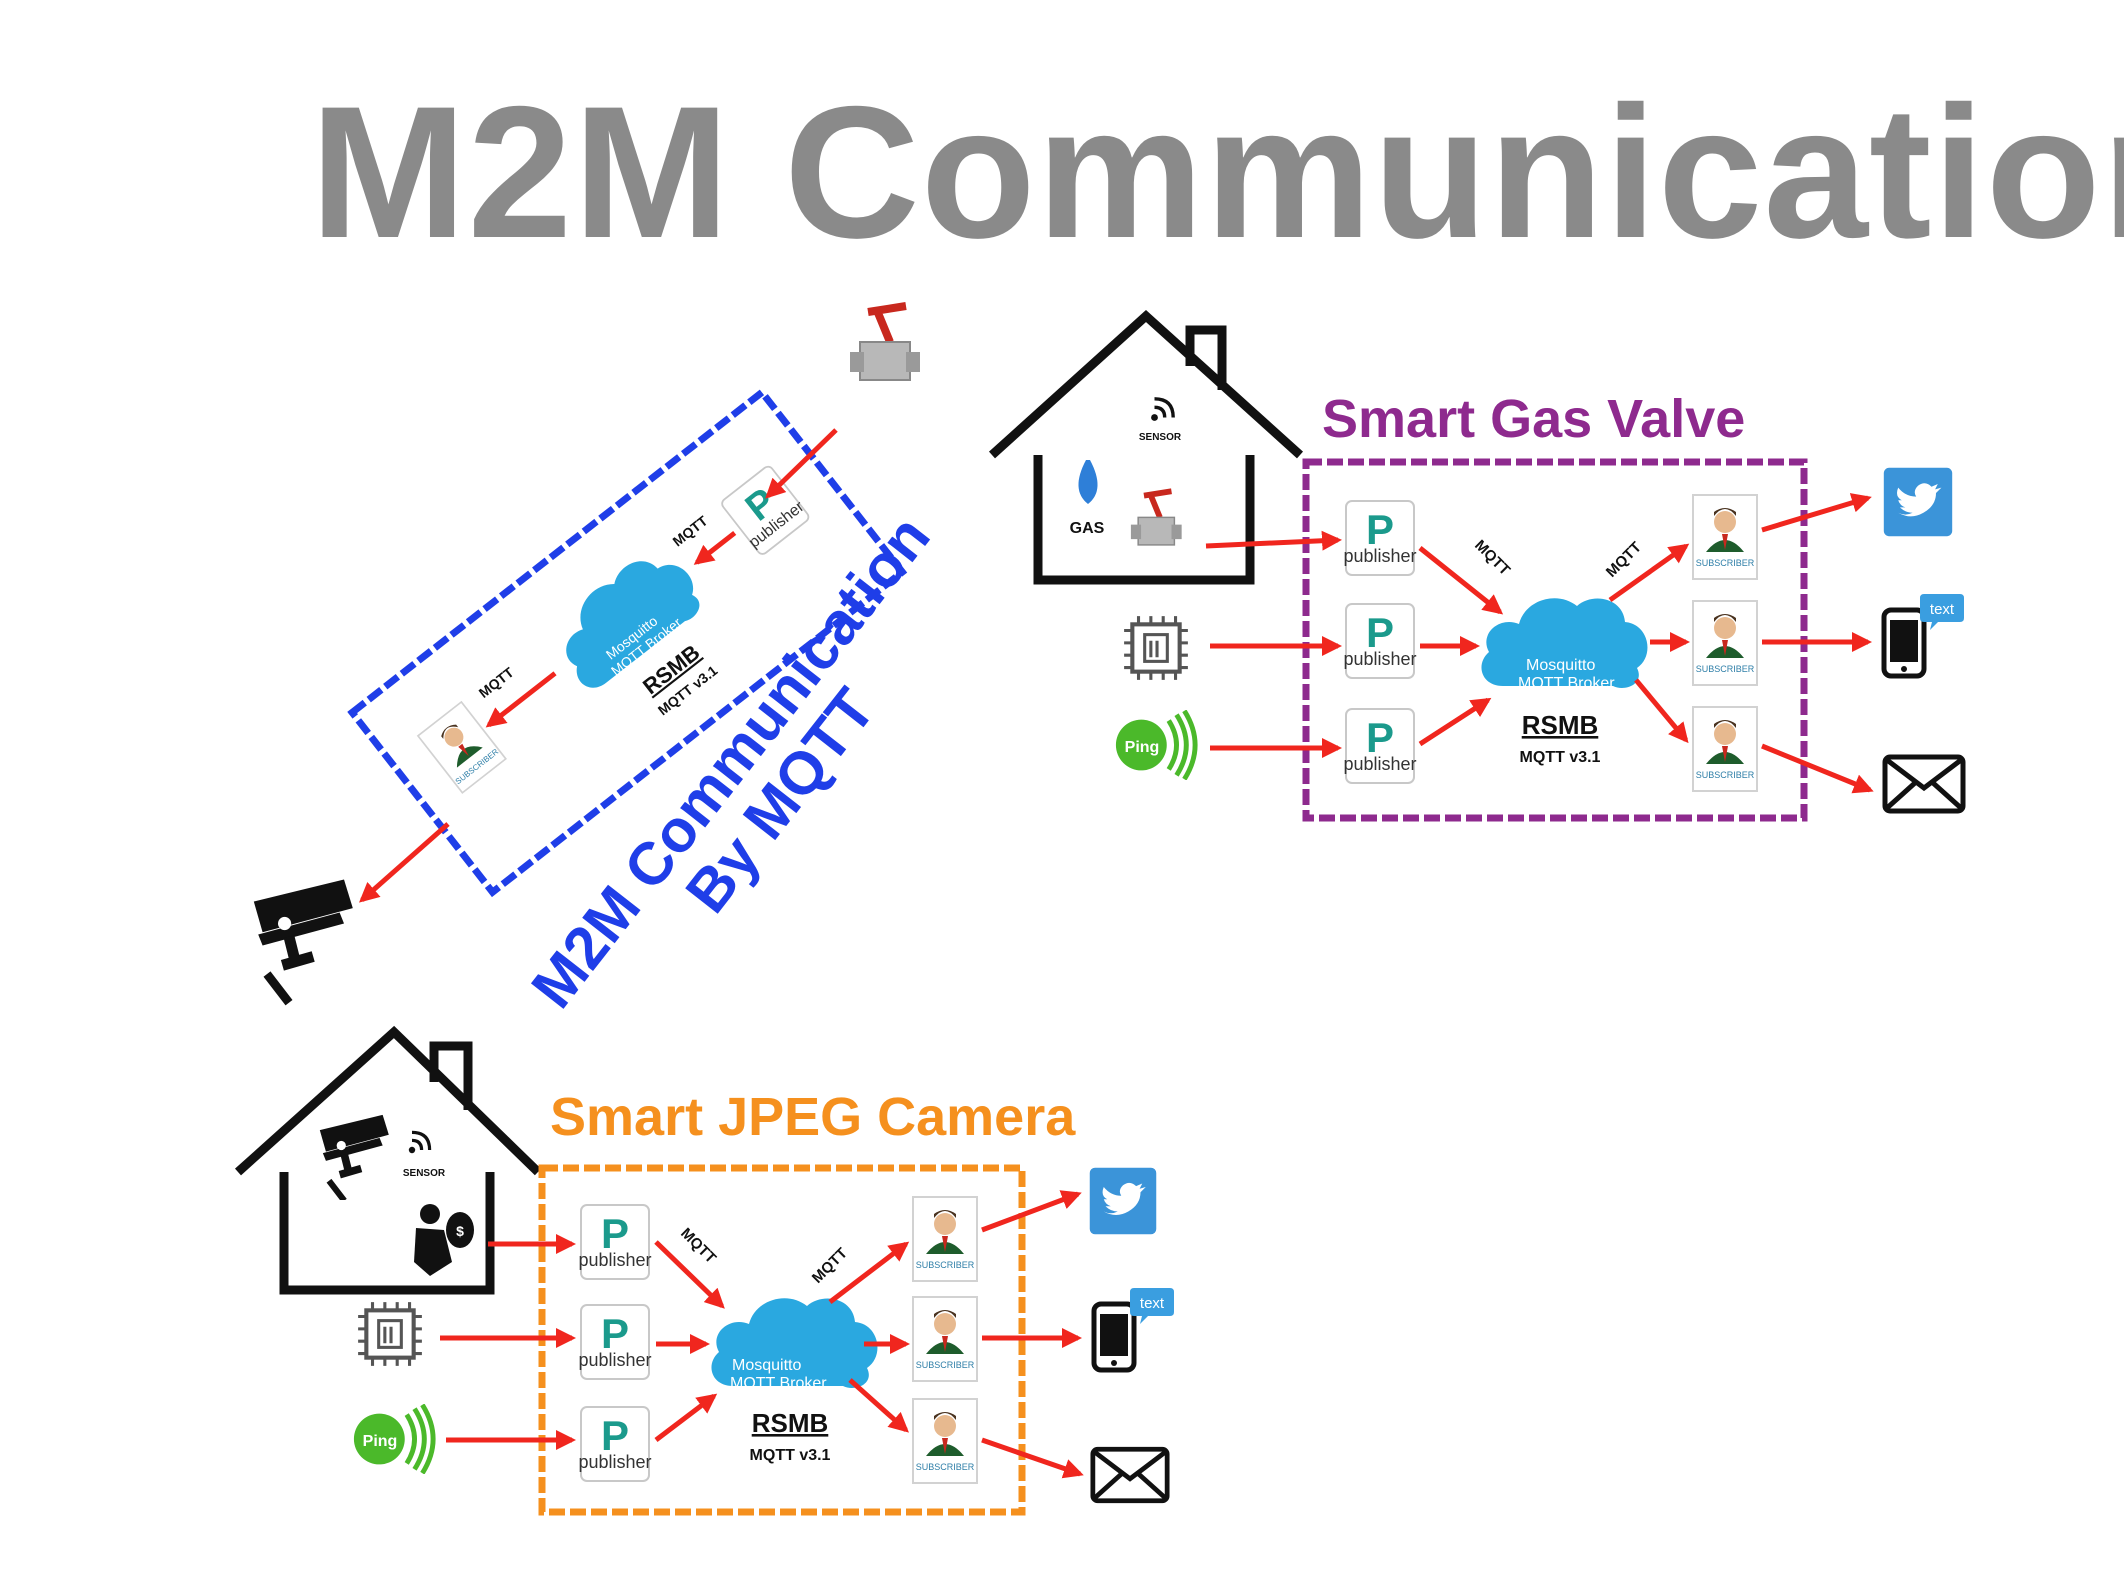  Describe the element at coordinates (1032, 1458) in the screenshot. I see `camera-arrow-sub-mail` at that location.